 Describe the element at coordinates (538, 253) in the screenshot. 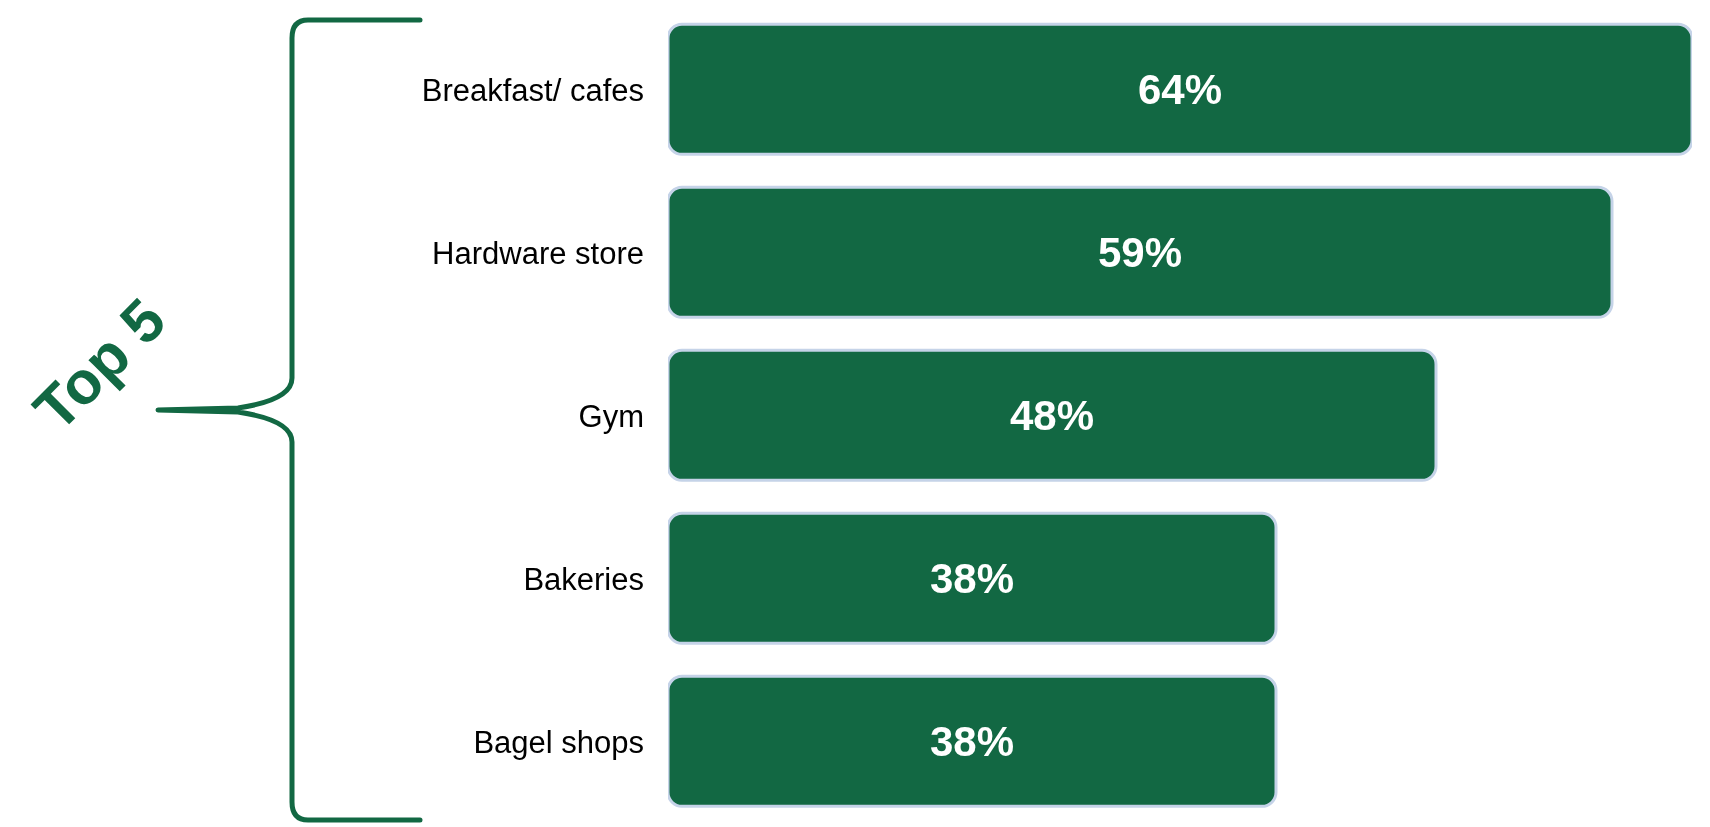

I see `y-tick-label: Hardware store` at that location.